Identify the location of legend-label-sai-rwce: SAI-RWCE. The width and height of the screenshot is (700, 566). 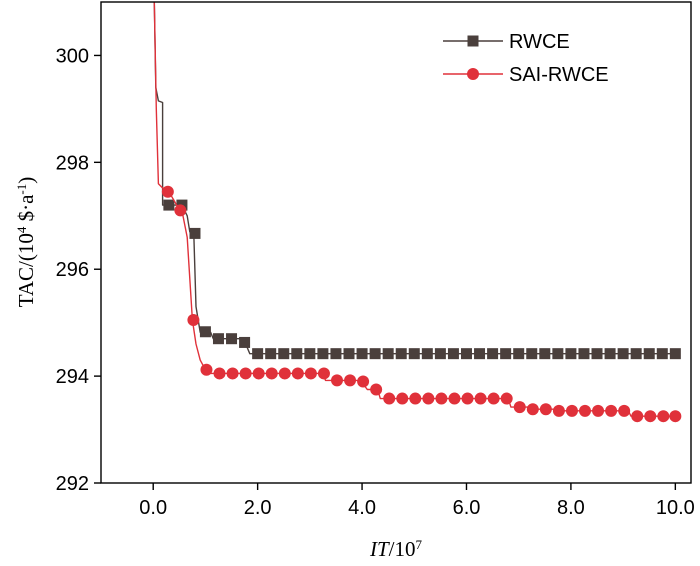
(559, 75).